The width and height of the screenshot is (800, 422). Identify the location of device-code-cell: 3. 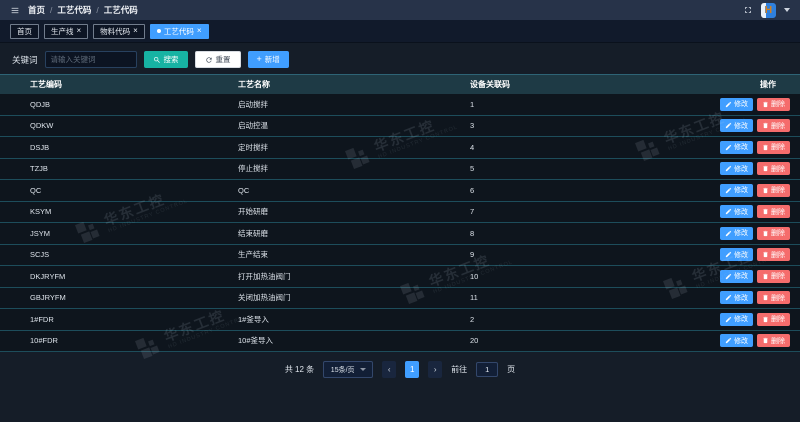
(472, 126).